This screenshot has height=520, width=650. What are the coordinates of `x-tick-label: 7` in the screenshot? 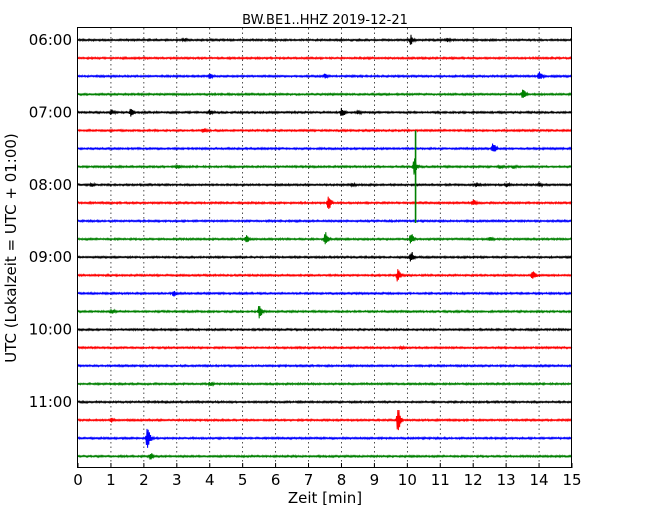 It's located at (309, 480).